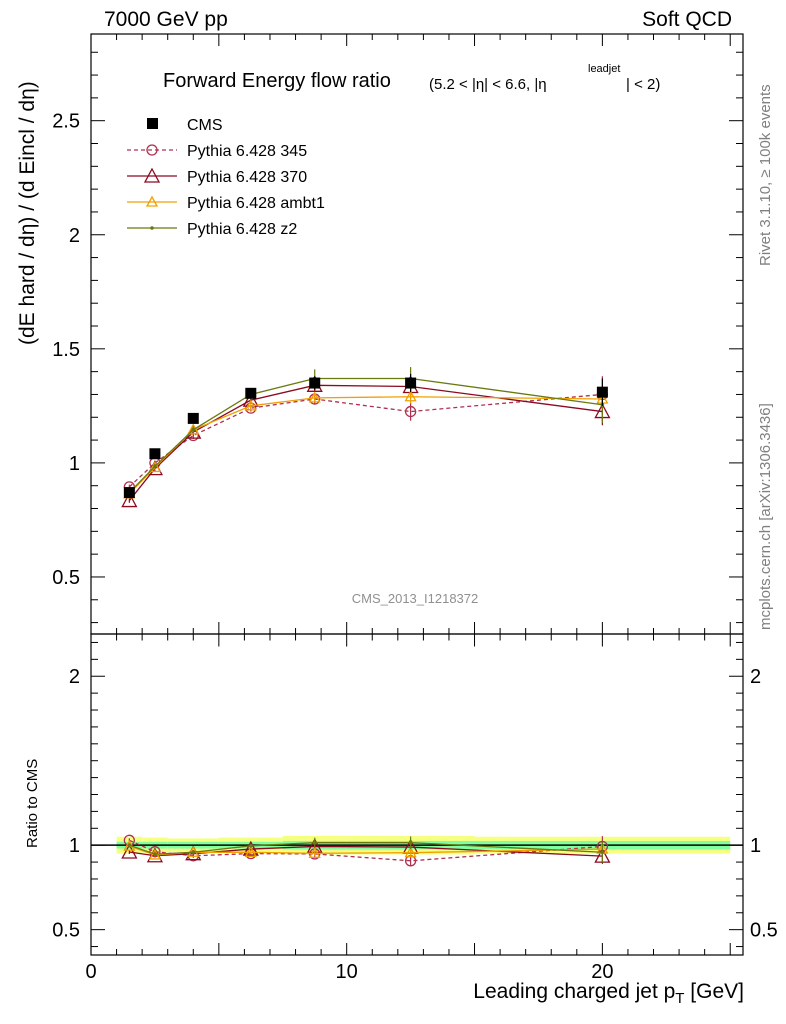 The width and height of the screenshot is (786, 1024). I want to click on legend-marker-p345, so click(152, 150).